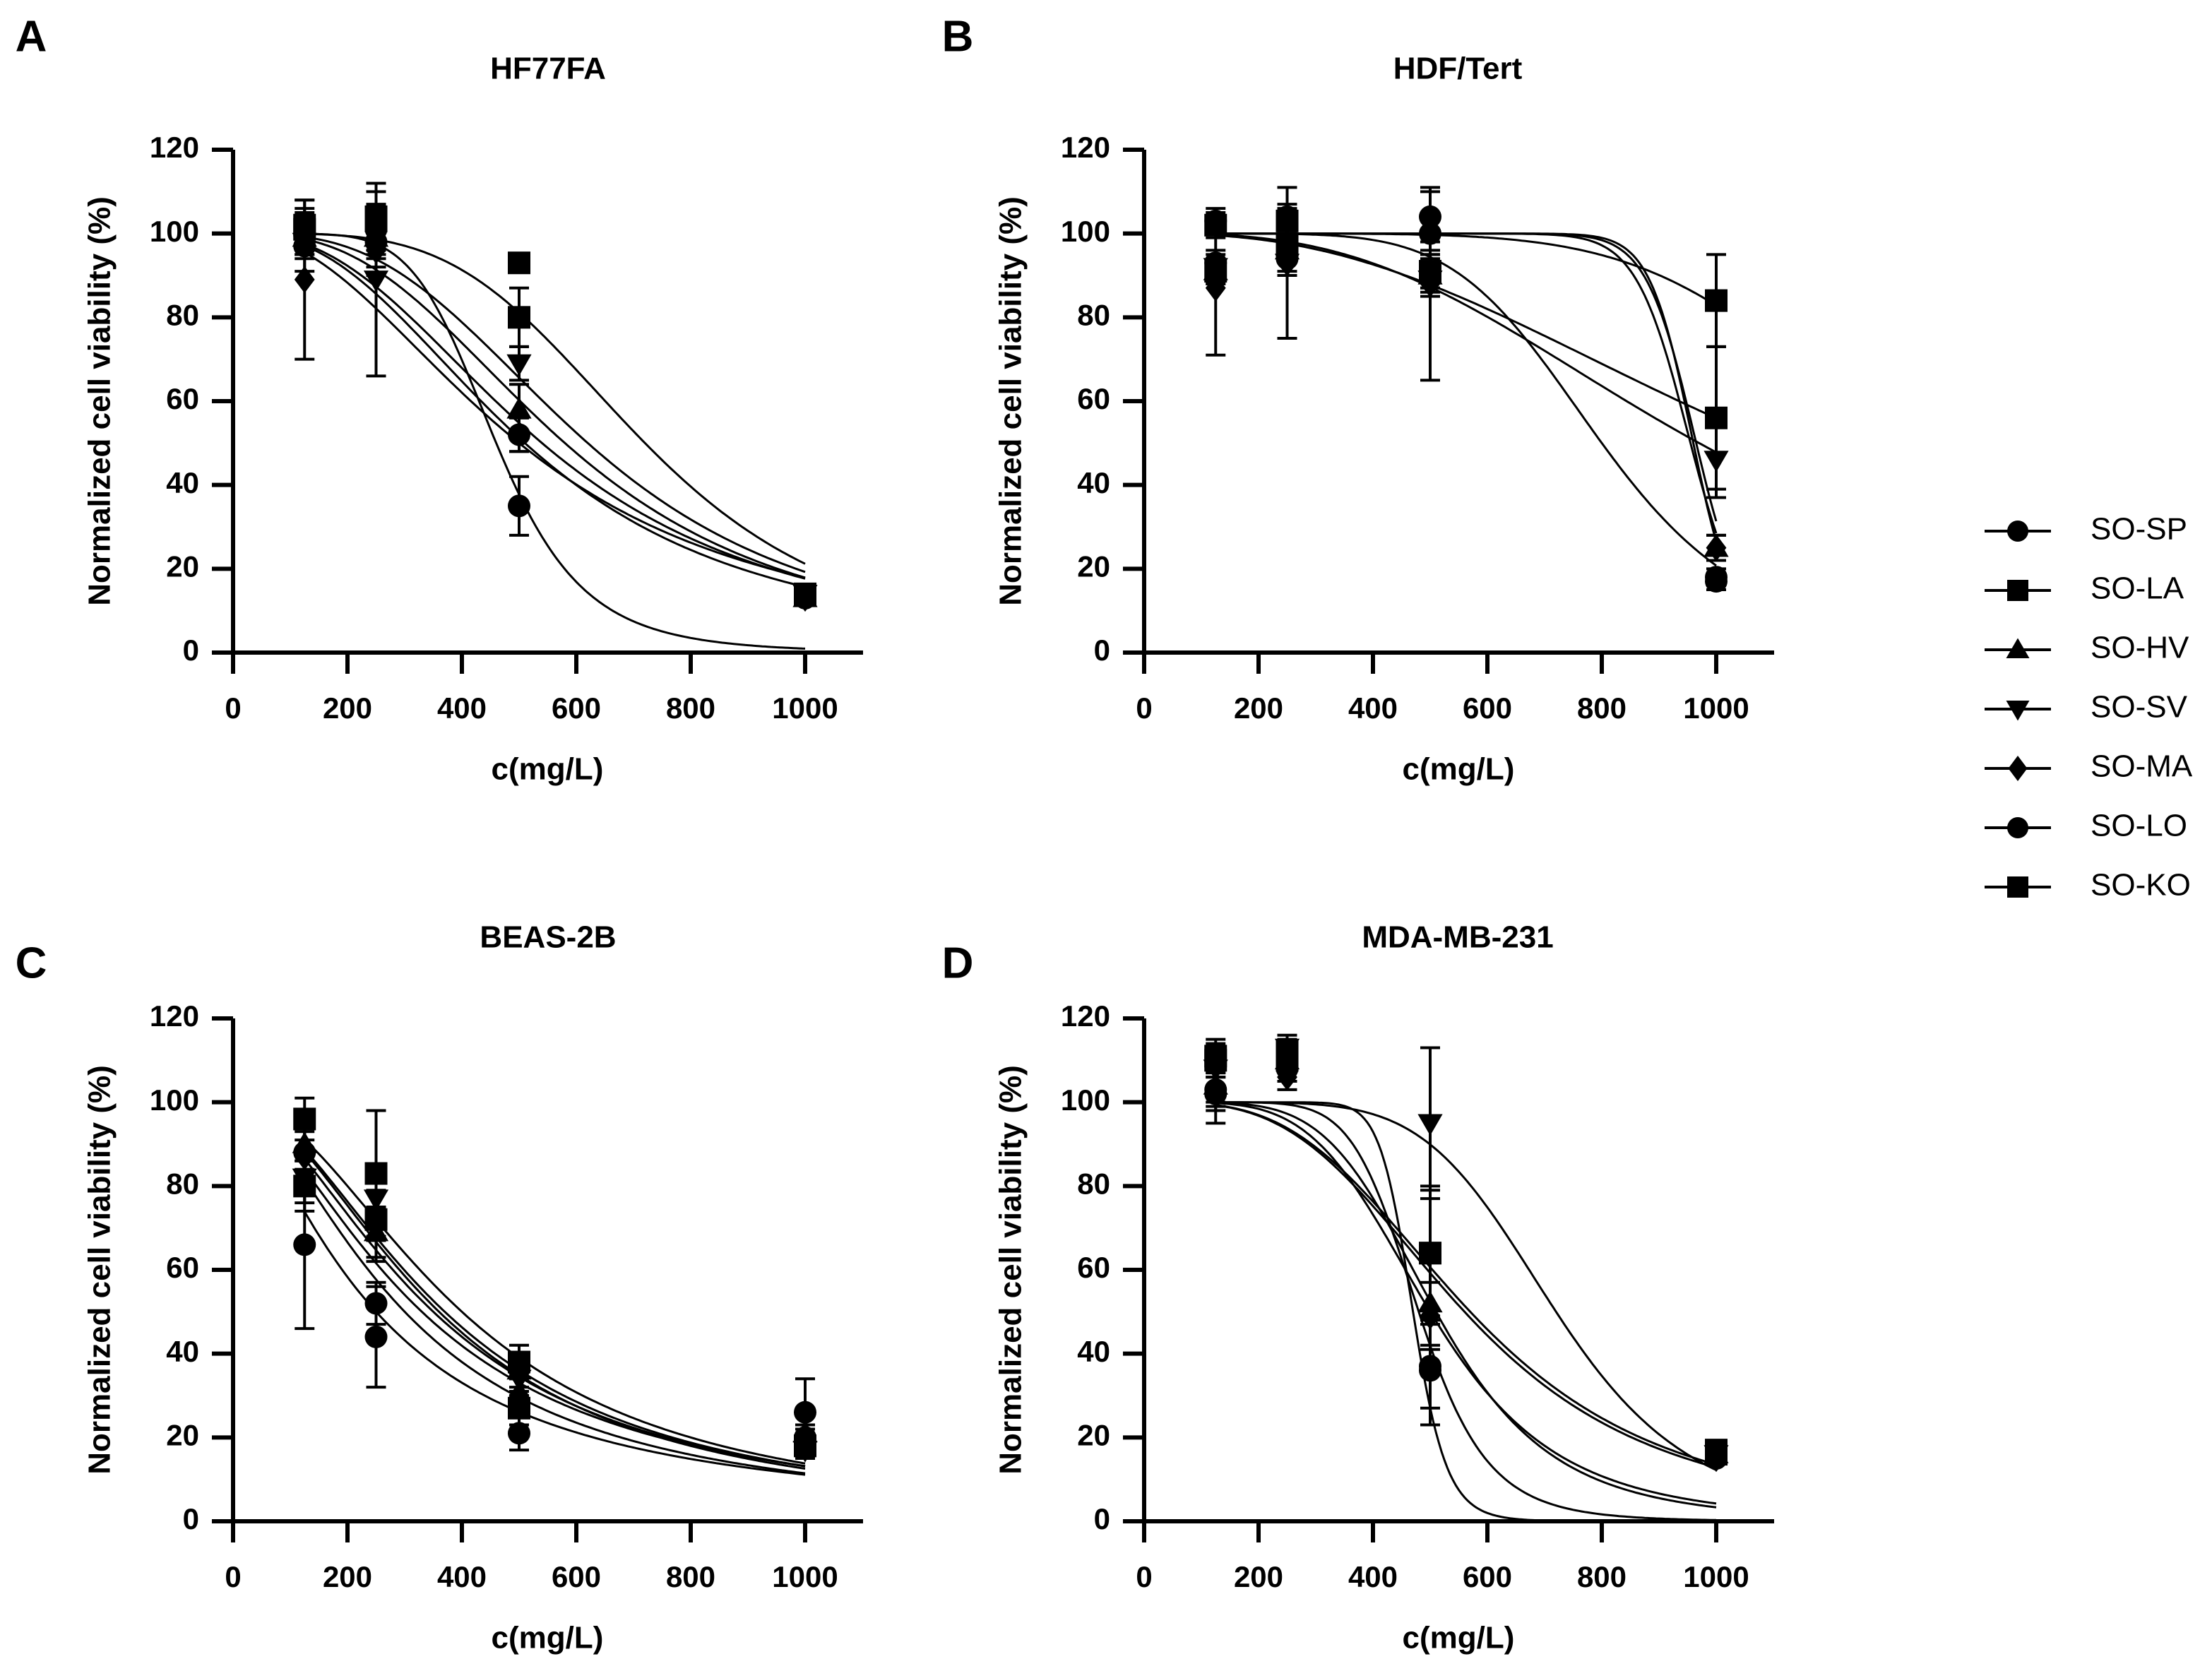 This screenshot has width=2212, height=1671. What do you see at coordinates (2087, 648) in the screenshot?
I see `legend-item: SO-HV` at bounding box center [2087, 648].